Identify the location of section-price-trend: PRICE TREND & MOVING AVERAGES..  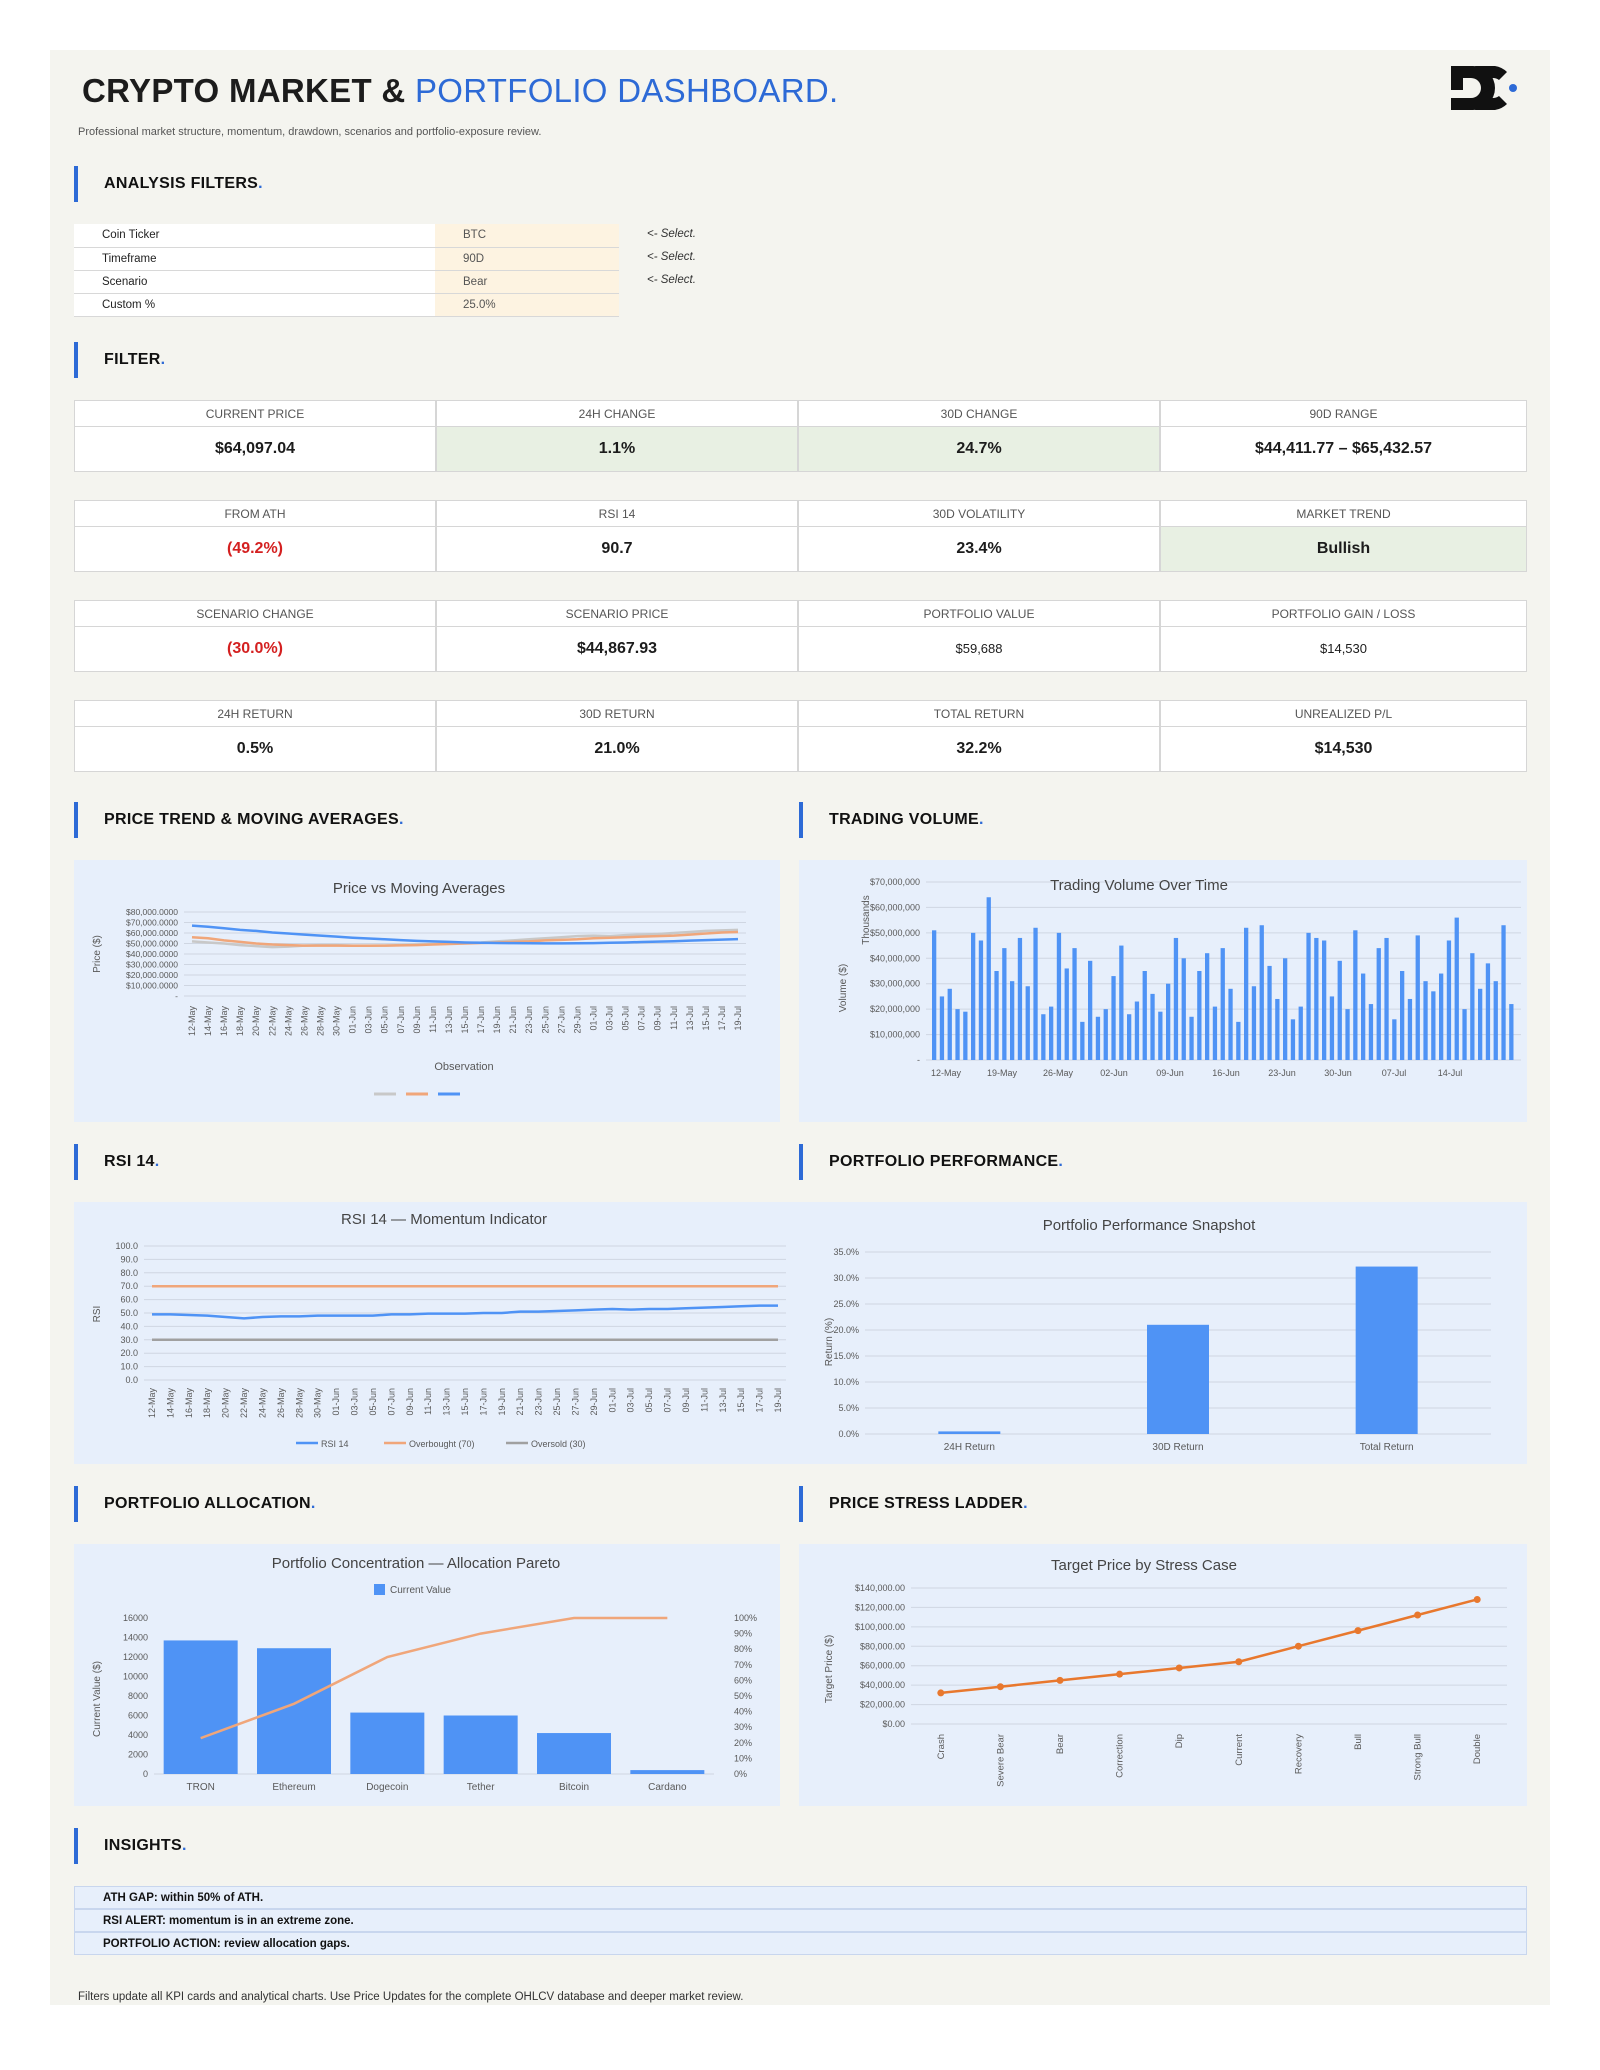
(239, 820).